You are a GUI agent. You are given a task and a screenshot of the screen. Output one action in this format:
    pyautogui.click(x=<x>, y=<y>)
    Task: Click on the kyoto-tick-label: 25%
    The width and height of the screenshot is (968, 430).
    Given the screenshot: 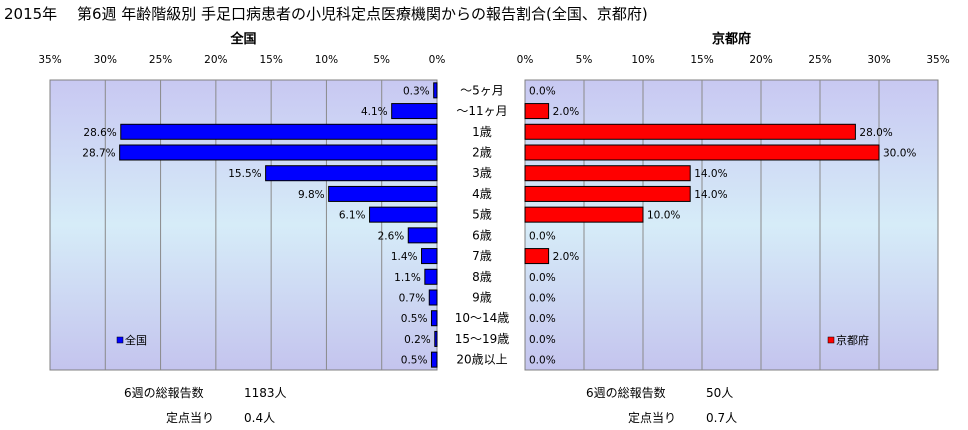 What is the action you would take?
    pyautogui.click(x=819, y=60)
    